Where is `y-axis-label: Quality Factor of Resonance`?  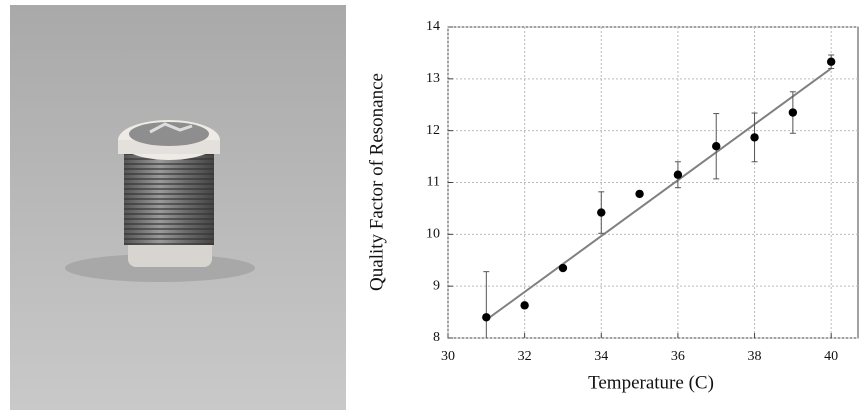 y-axis-label: Quality Factor of Resonance is located at coordinates (376, 182).